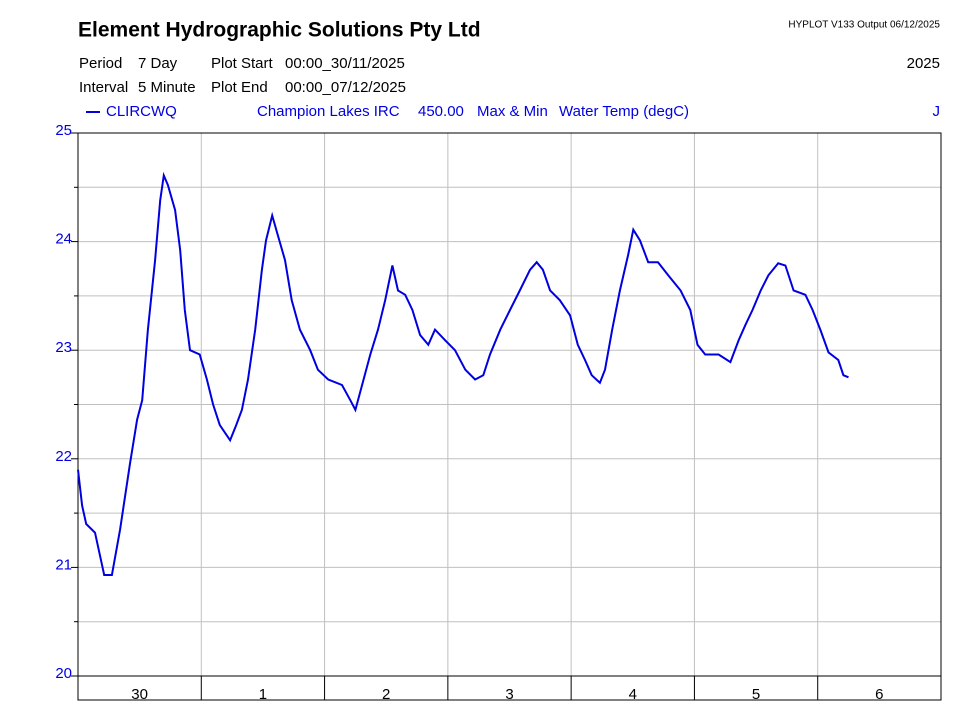 This screenshot has width=968, height=726. Describe the element at coordinates (756, 694) in the screenshot. I see `x-tick-label: 5` at that location.